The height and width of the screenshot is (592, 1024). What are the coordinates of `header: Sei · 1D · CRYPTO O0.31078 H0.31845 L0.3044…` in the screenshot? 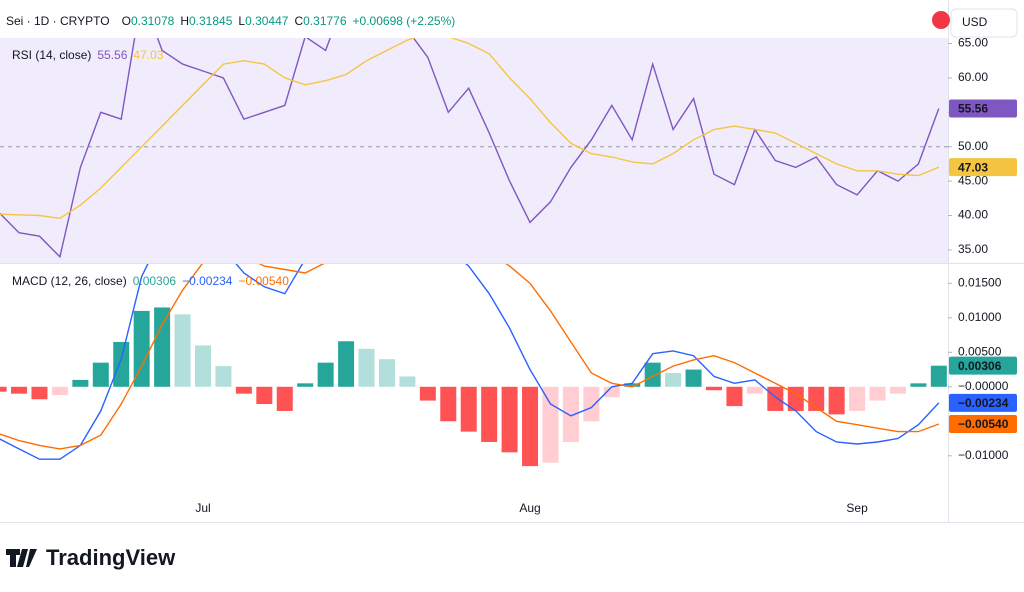 It's located at (255, 22).